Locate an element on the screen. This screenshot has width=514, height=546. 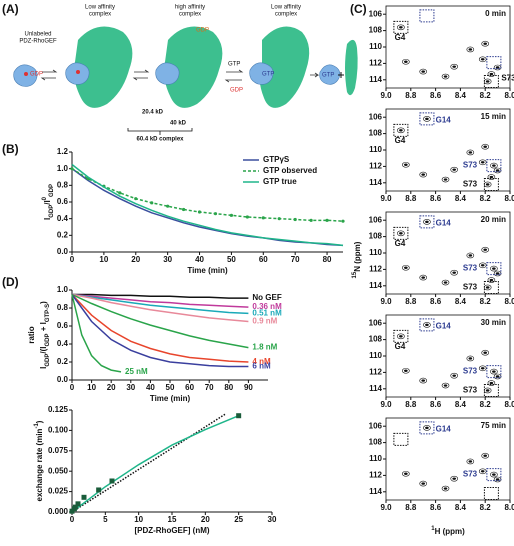
y-tick-label: 0.100 is located at coordinates (58, 430).